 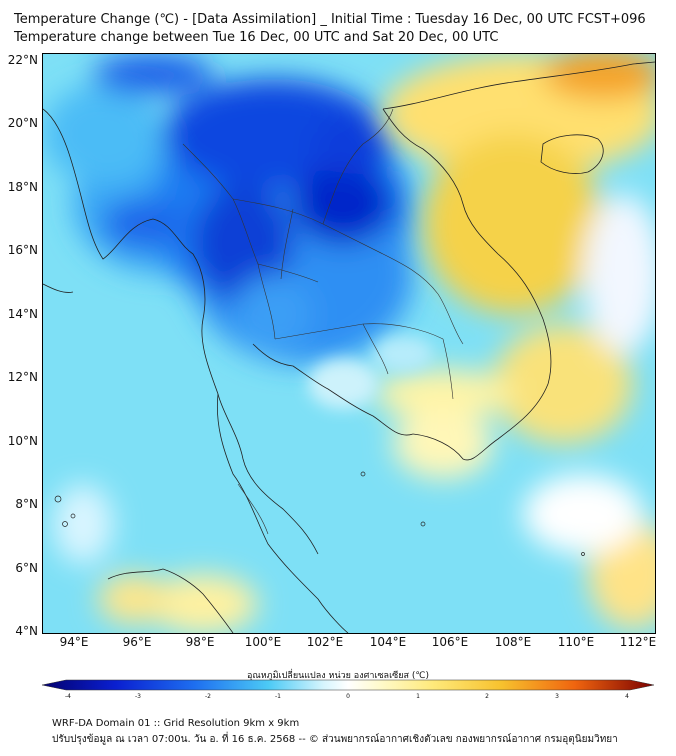 What do you see at coordinates (348, 685) in the screenshot?
I see `colorbar` at bounding box center [348, 685].